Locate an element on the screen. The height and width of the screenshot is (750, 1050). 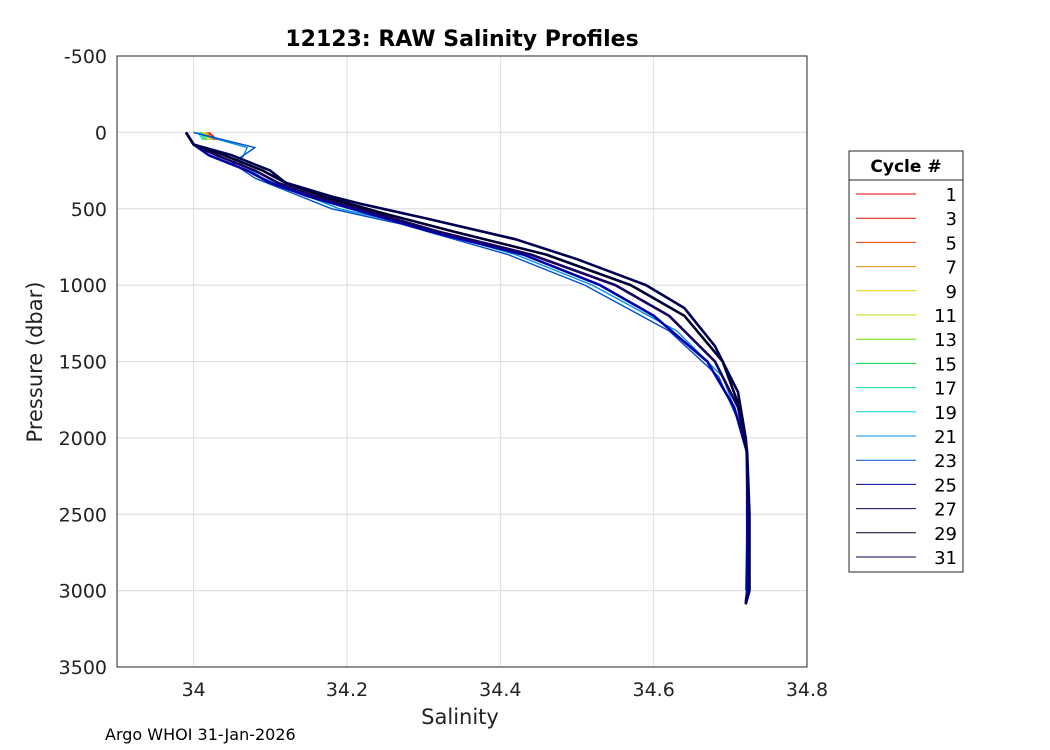
x-tick-label: 34.8 is located at coordinates (807, 690).